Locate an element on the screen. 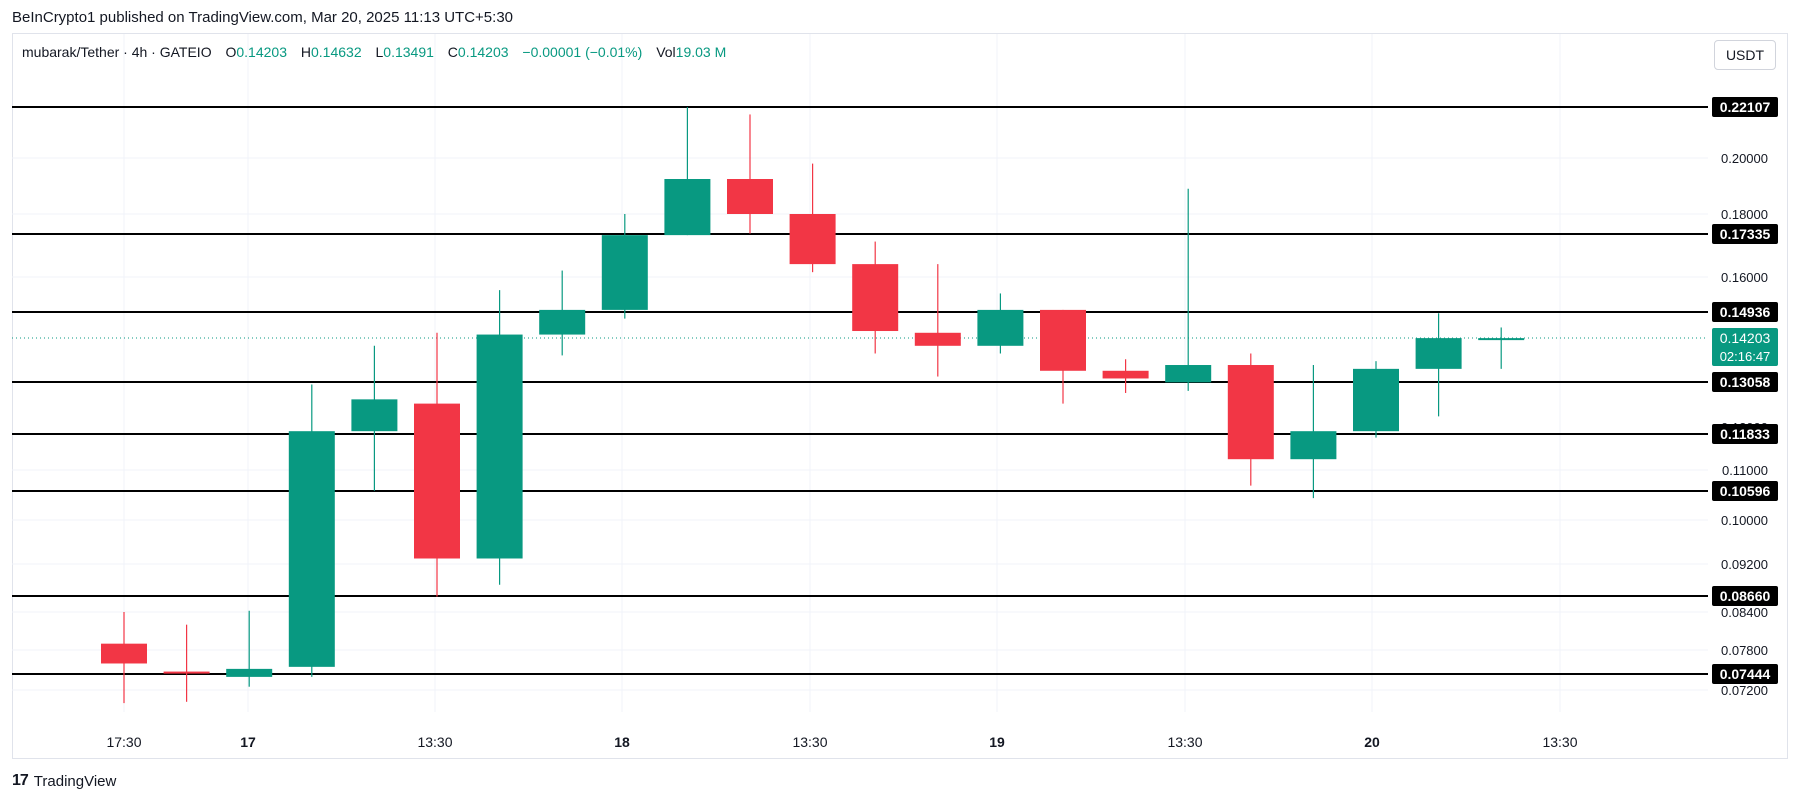 This screenshot has height=803, width=1805. y-tick-label: 0.18000 is located at coordinates (1744, 214).